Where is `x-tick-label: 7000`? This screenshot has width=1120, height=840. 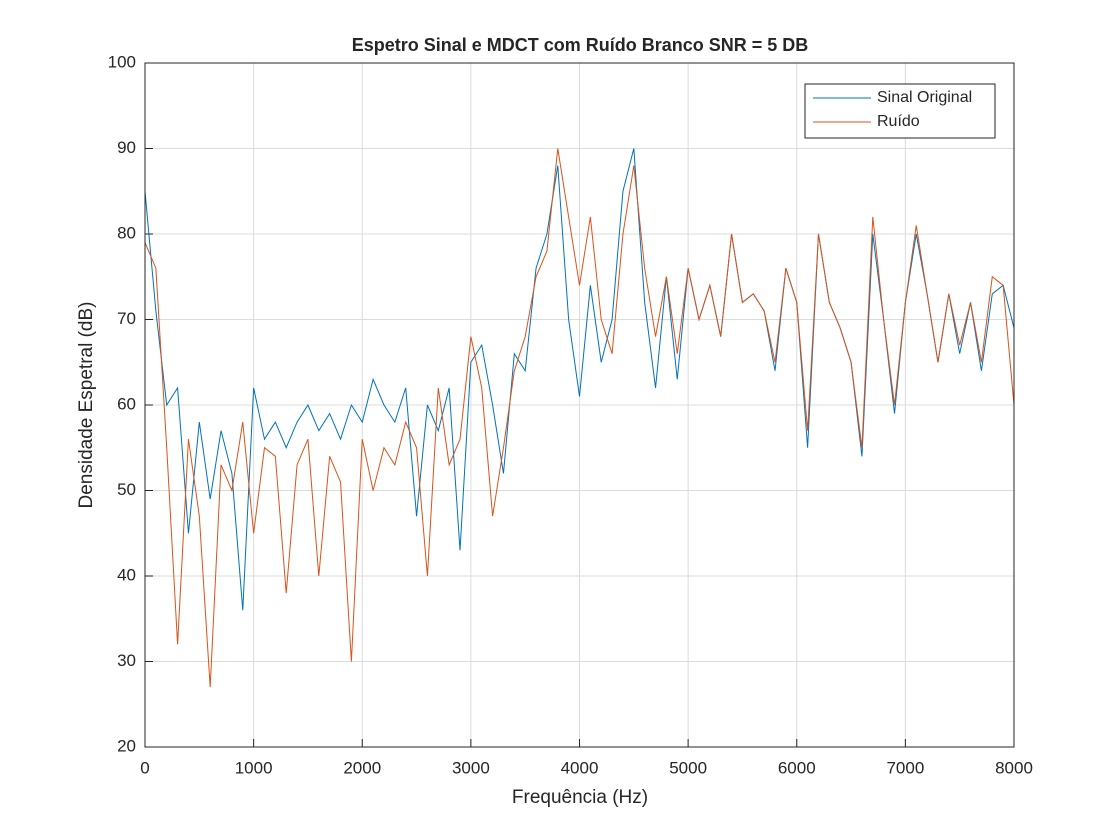
x-tick-label: 7000 is located at coordinates (905, 767).